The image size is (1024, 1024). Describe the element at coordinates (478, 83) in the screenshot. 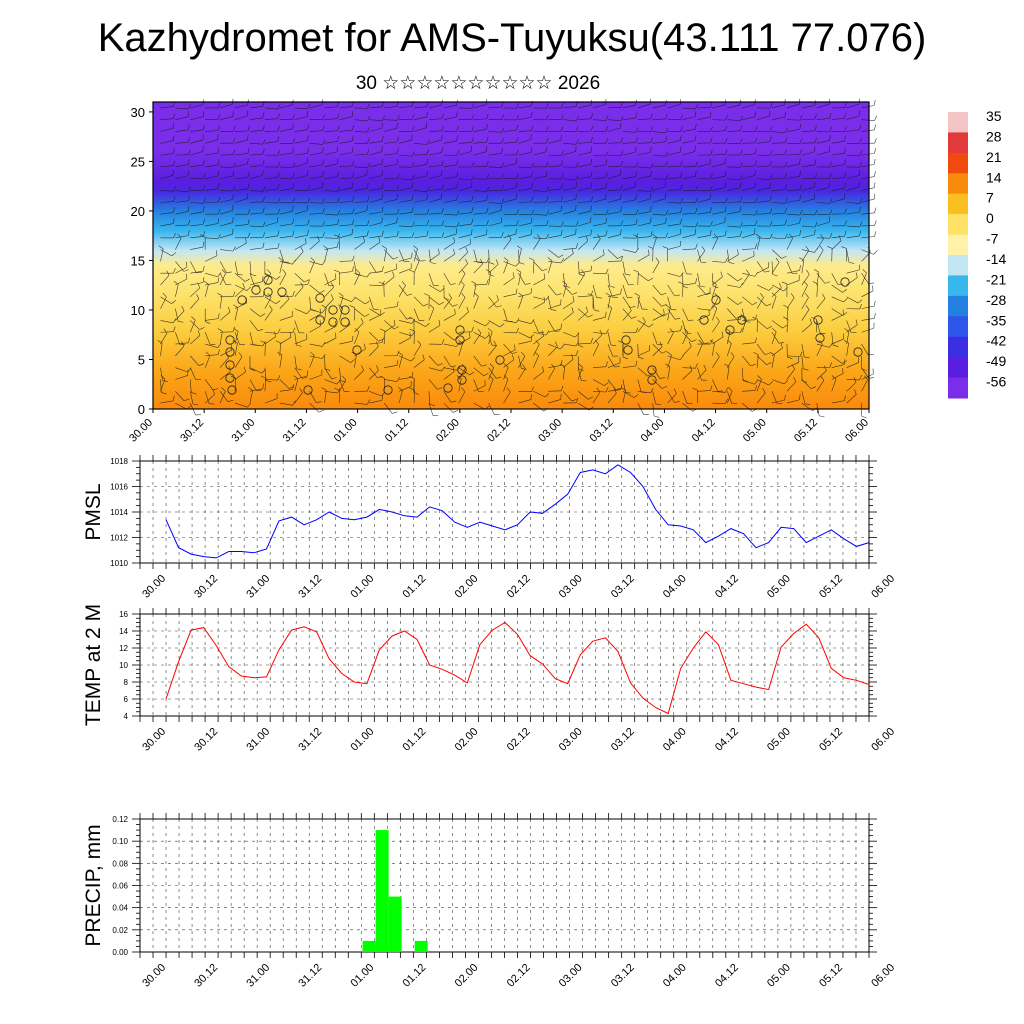

I see `chart-subtitle: 30 ☆☆☆☆☆☆☆☆☆☆ 2026` at that location.